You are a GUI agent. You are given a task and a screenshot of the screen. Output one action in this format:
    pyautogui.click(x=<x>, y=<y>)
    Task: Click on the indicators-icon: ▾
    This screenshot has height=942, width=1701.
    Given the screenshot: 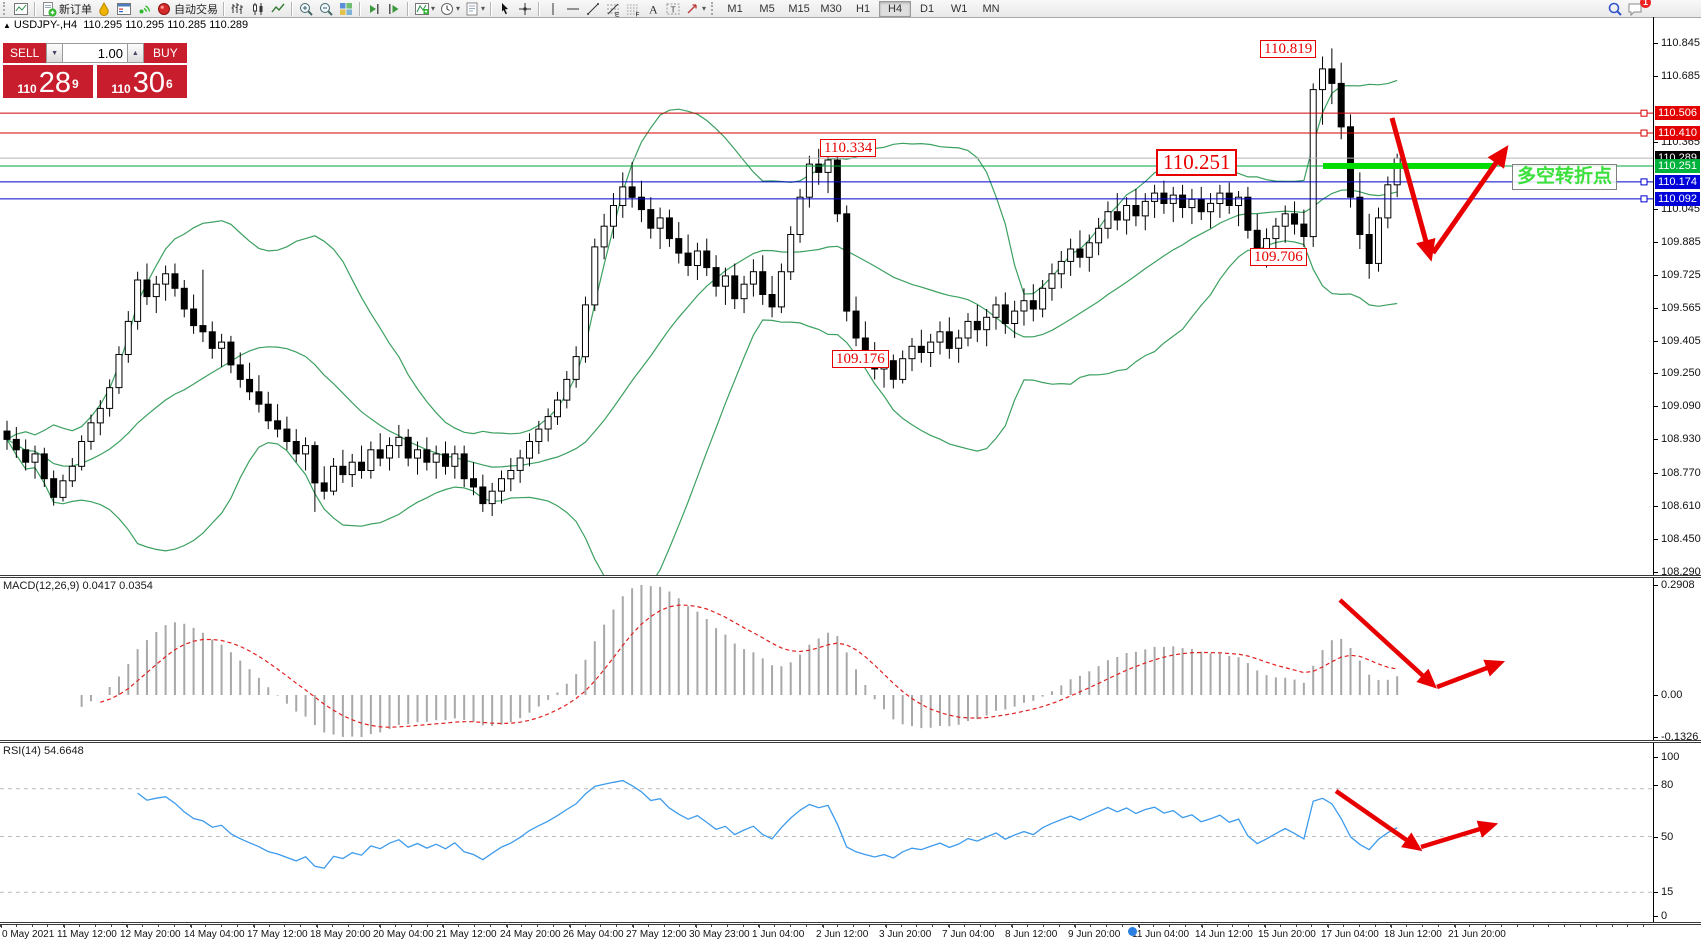 What is the action you would take?
    pyautogui.click(x=424, y=9)
    